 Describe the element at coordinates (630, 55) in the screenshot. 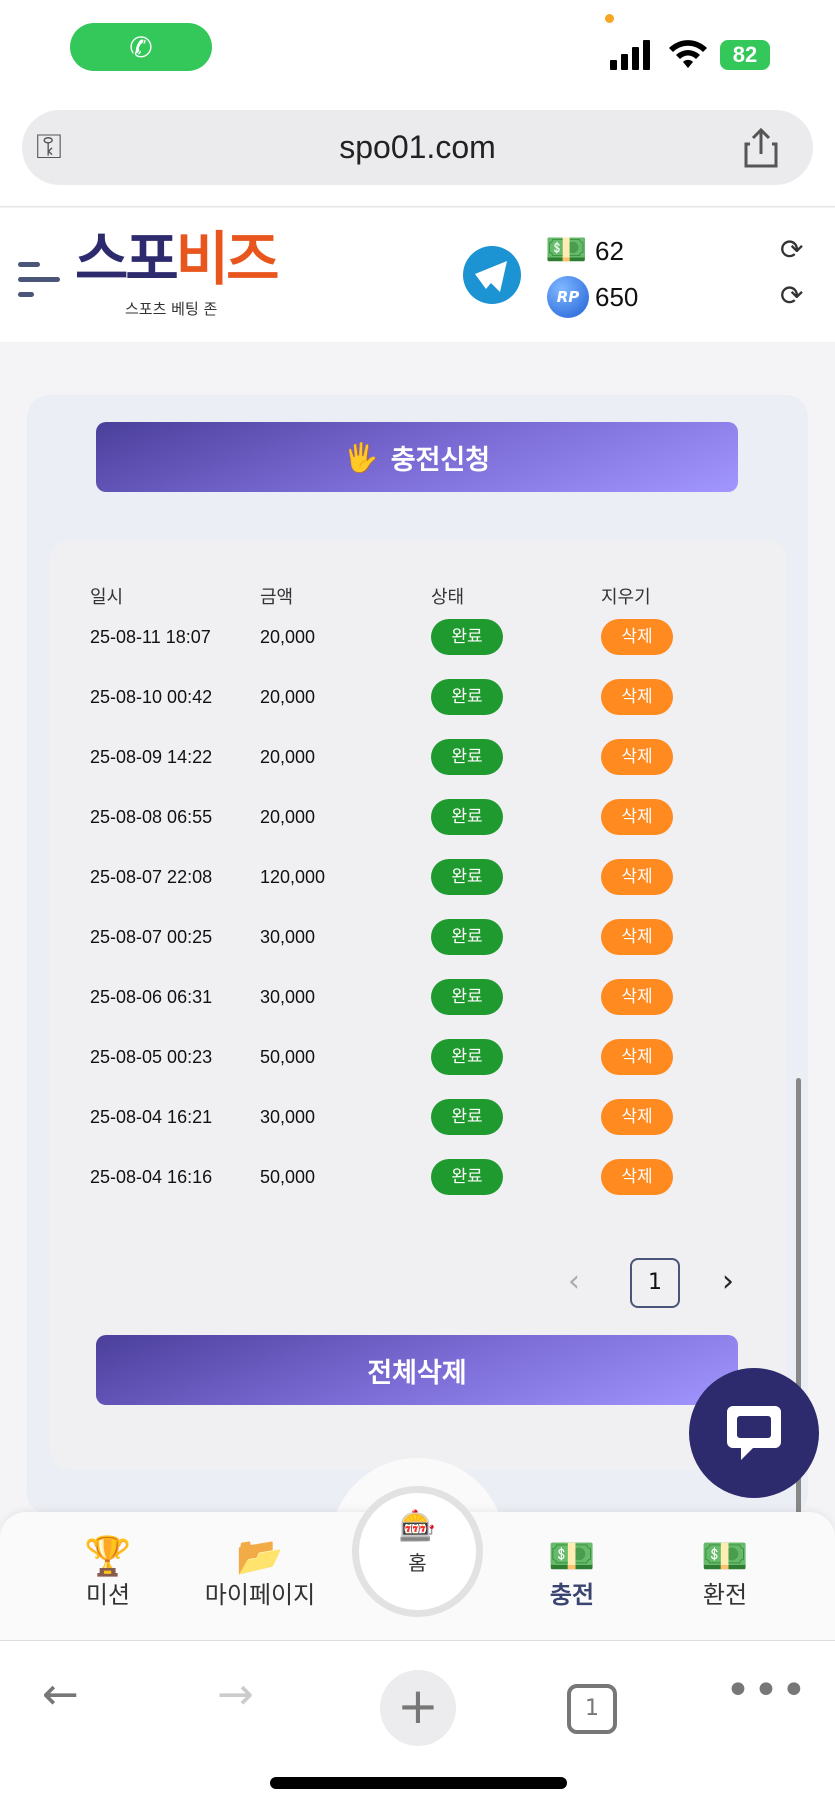

I see `signal-icon` at that location.